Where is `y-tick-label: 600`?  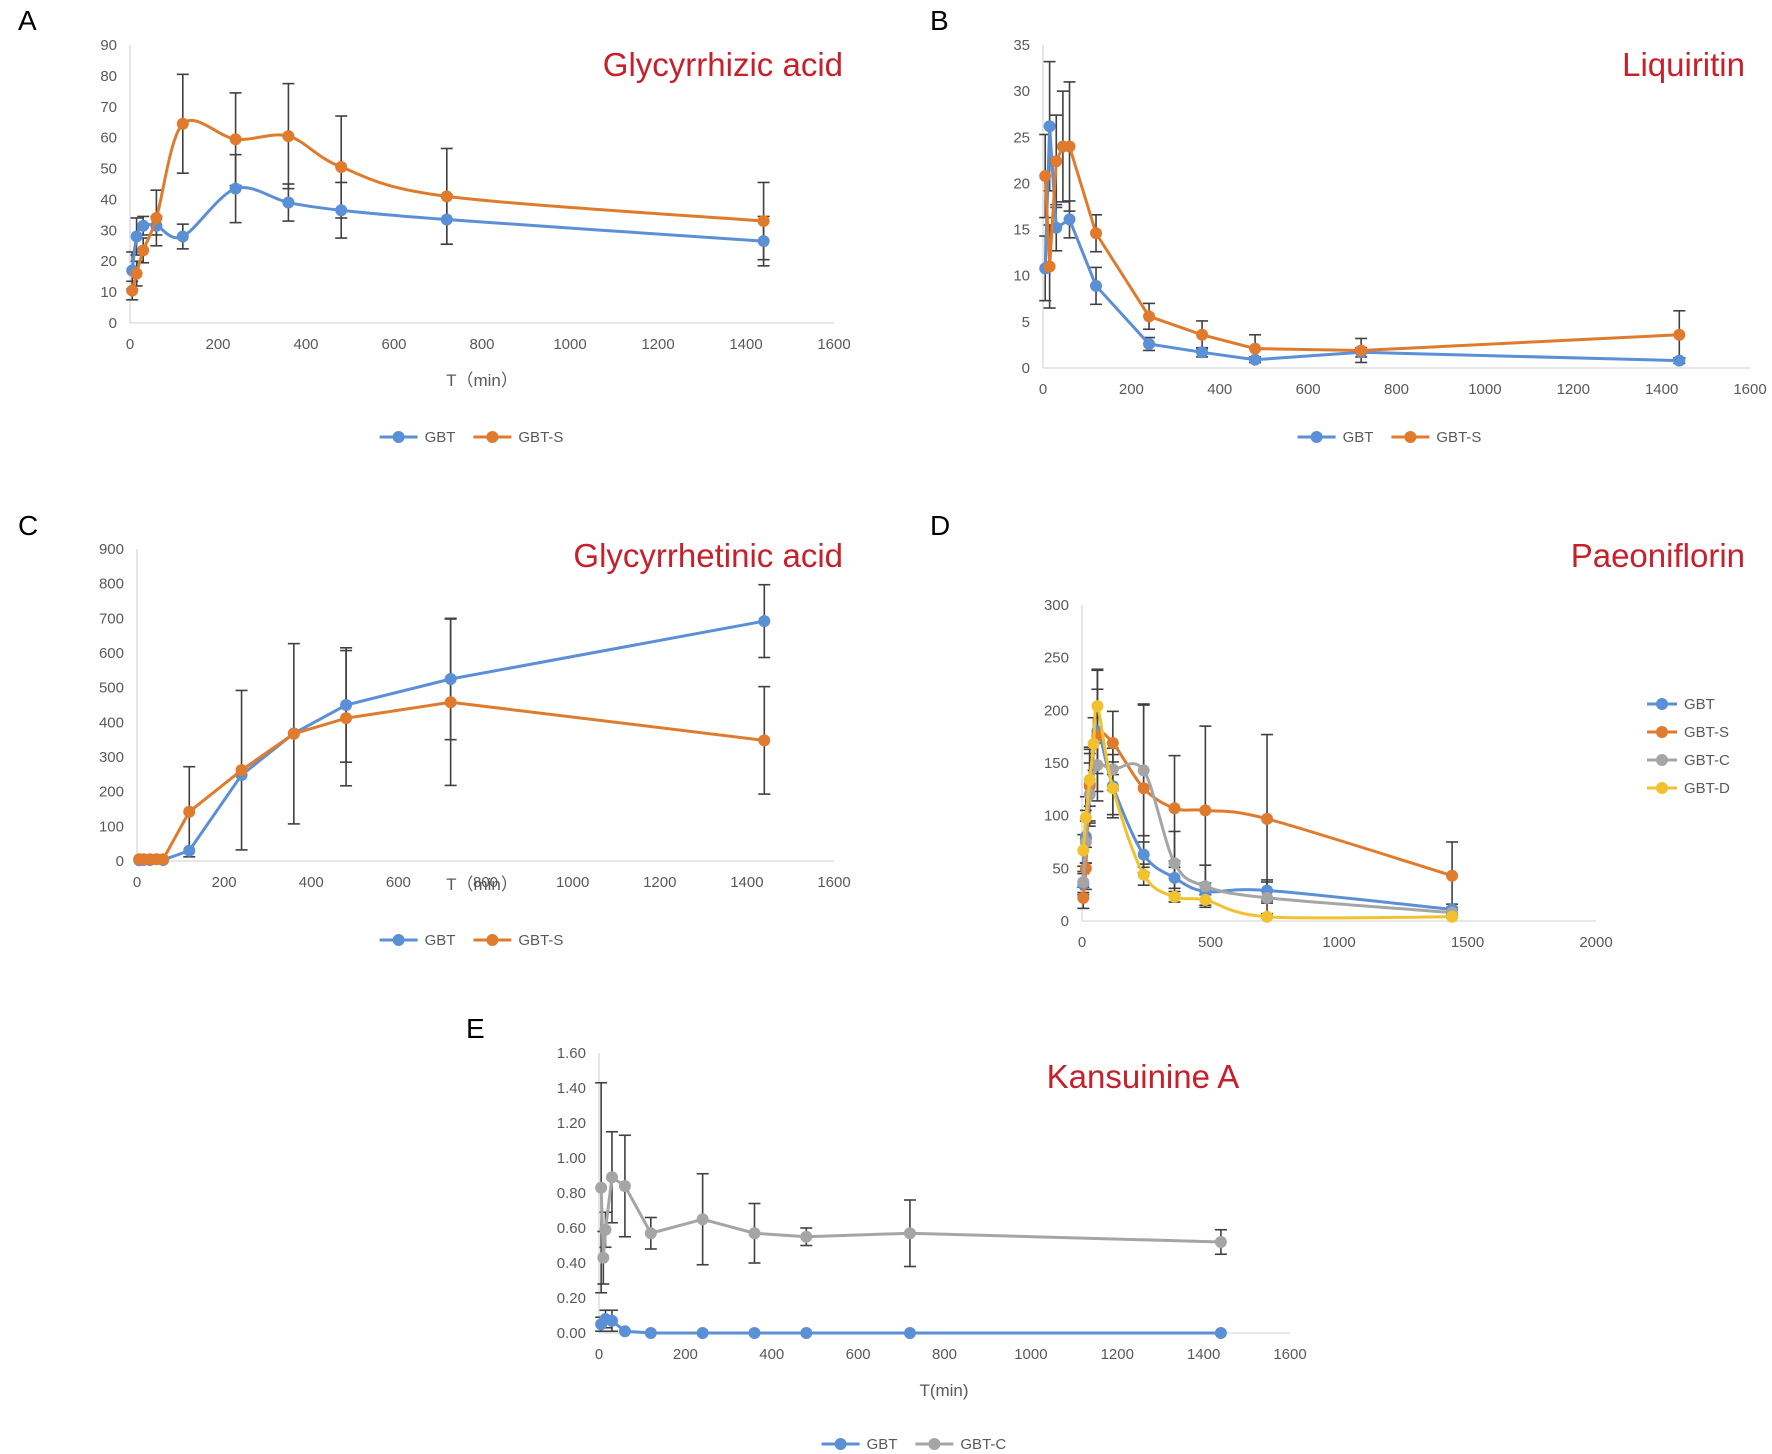 y-tick-label: 600 is located at coordinates (111, 653).